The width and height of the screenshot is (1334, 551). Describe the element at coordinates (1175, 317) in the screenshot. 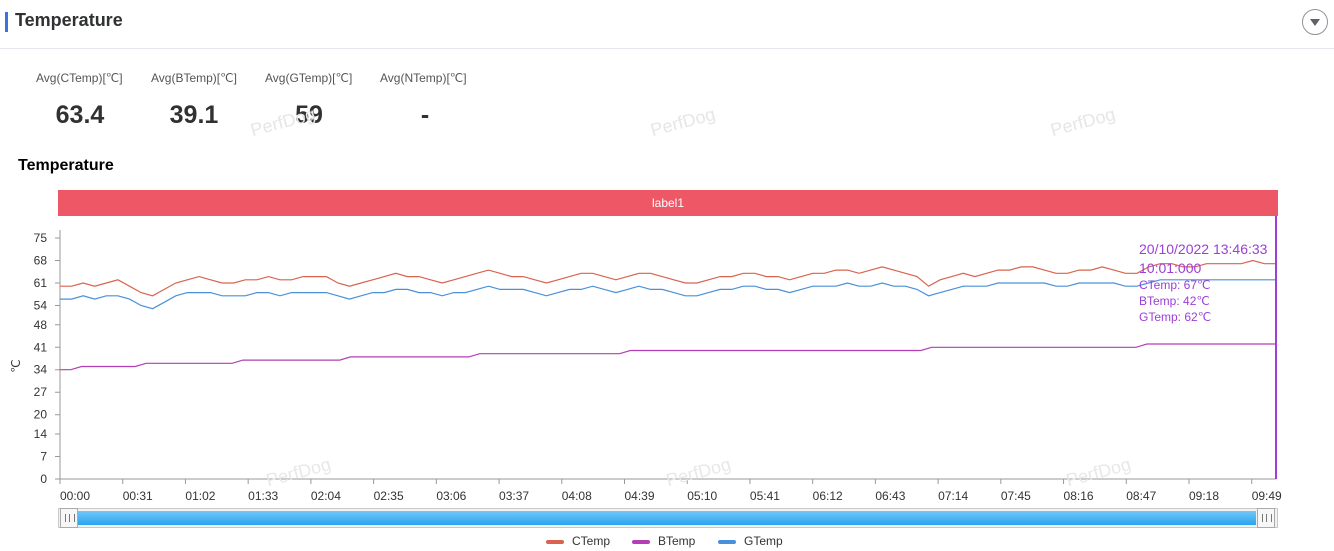

I see `tooltip-value: GTemp: 62℃` at that location.